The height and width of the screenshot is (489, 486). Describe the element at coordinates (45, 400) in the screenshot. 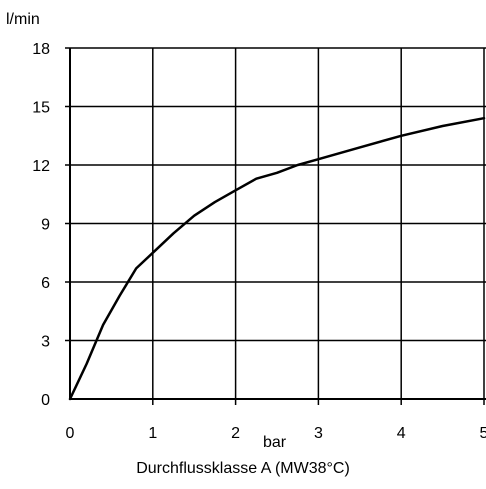

I see `y-tick-label: 0` at that location.